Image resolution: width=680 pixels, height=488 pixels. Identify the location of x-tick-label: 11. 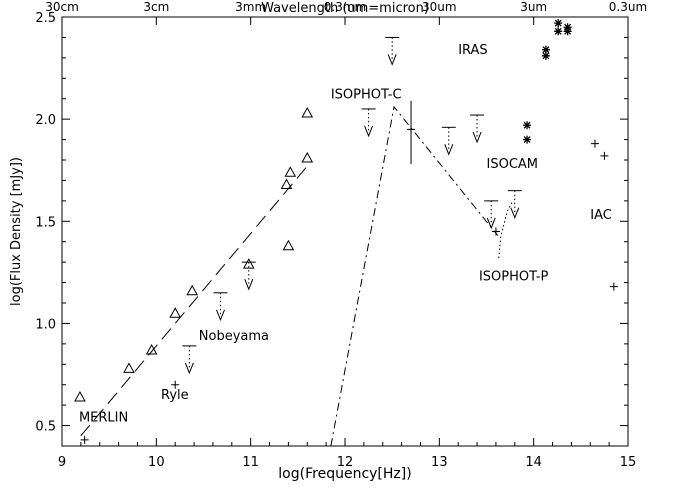
(250, 462).